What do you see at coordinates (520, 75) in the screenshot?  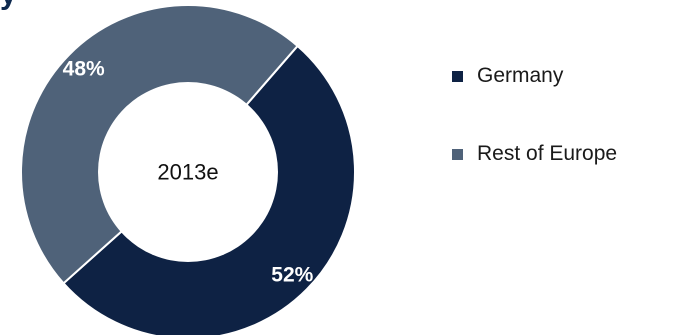 I see `legend-label-germany: Germany` at bounding box center [520, 75].